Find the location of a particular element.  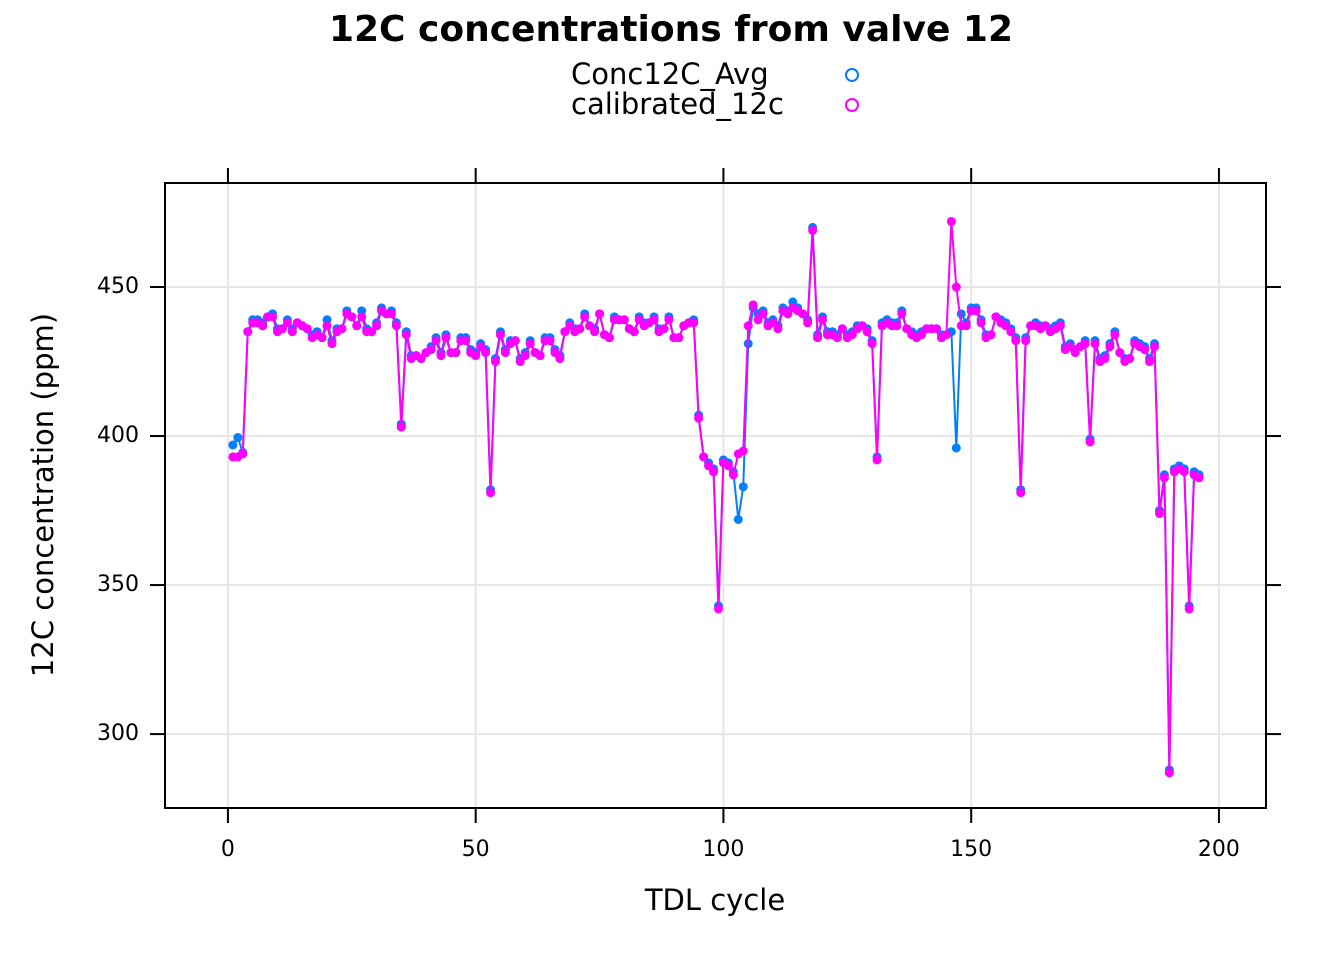

x-axis-label: TDL cycle is located at coordinates (714, 900).